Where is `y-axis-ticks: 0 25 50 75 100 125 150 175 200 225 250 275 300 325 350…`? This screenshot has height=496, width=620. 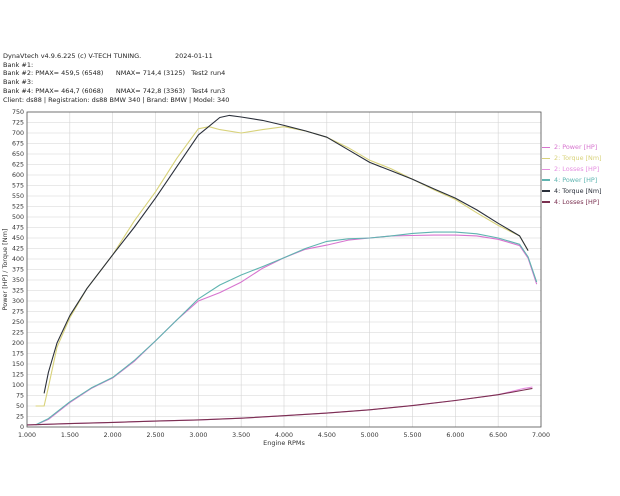 y-axis-ticks: 0 25 50 75 100 125 150 175 200 225 250 275 300 325 350… is located at coordinates (18, 270).